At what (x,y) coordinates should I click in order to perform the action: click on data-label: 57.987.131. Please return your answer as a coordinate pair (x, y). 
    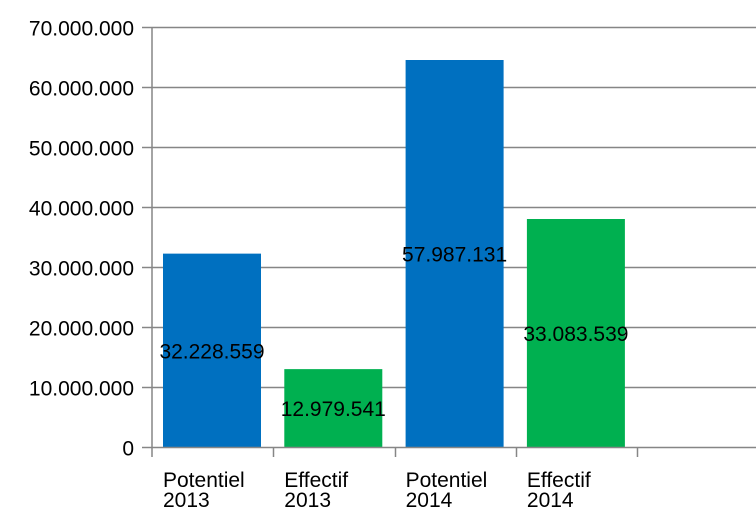
    Looking at the image, I should click on (454, 255).